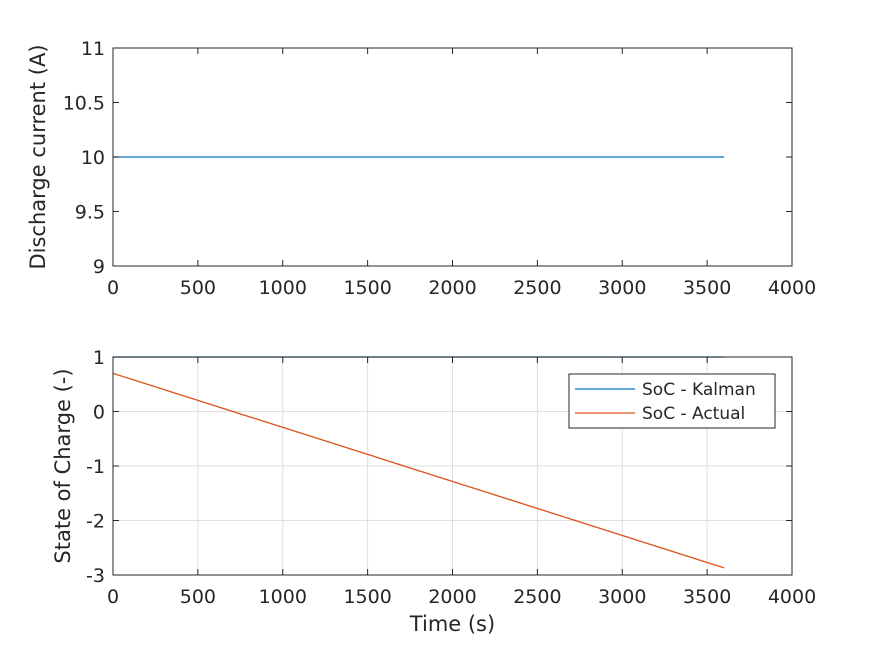  What do you see at coordinates (693, 414) in the screenshot?
I see `legend-entry-1: SoC - Actual` at bounding box center [693, 414].